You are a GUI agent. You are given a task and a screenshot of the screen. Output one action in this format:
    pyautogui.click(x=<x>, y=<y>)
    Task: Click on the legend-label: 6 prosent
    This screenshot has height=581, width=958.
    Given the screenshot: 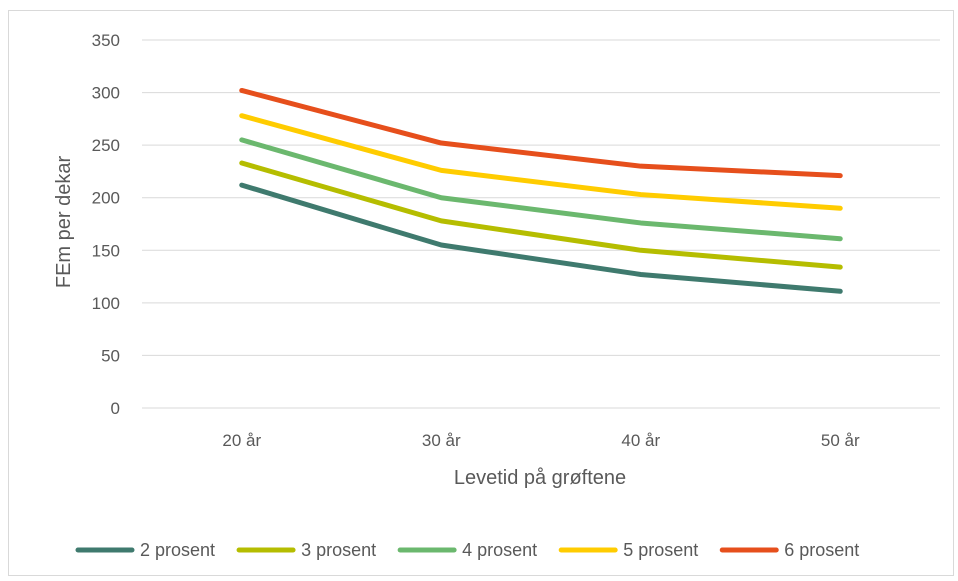 What is the action you would take?
    pyautogui.click(x=821, y=550)
    